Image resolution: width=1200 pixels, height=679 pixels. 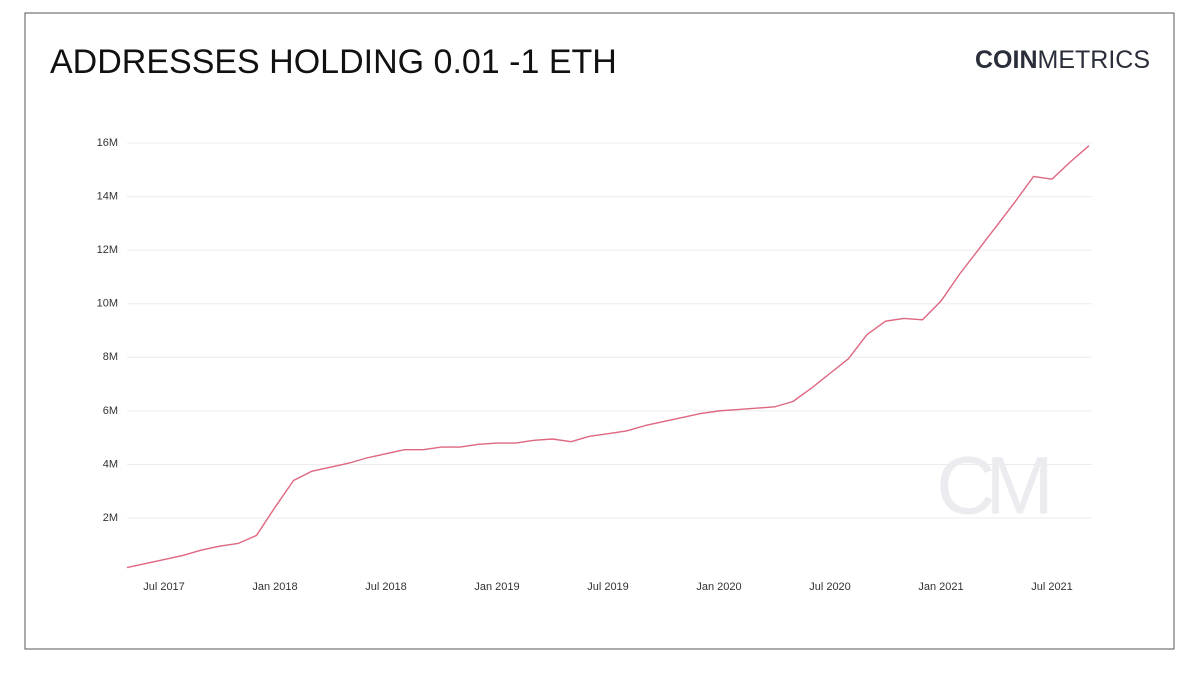 I want to click on x-tick-label: Jan 2019, so click(x=496, y=587).